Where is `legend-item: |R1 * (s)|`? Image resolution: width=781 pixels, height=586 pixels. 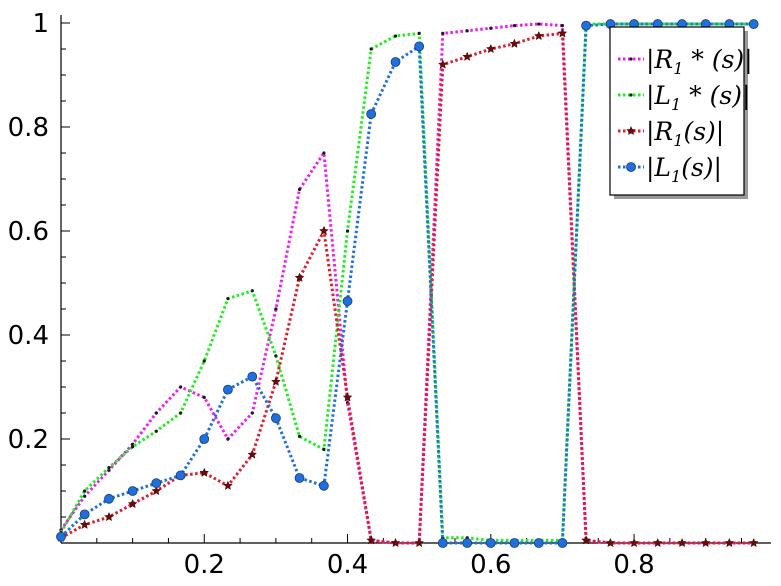
legend-item: |R1 * (s)| is located at coordinates (685, 61).